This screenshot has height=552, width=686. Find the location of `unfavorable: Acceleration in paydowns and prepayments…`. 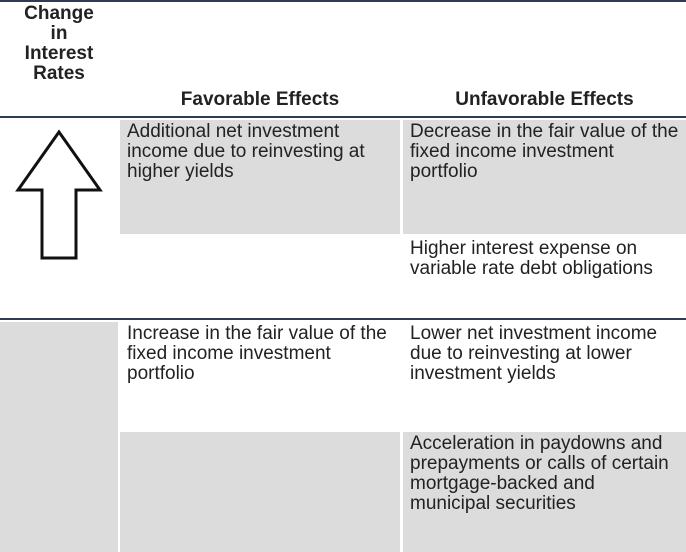

unfavorable: Acceleration in paydowns and prepayments… is located at coordinates (539, 473).